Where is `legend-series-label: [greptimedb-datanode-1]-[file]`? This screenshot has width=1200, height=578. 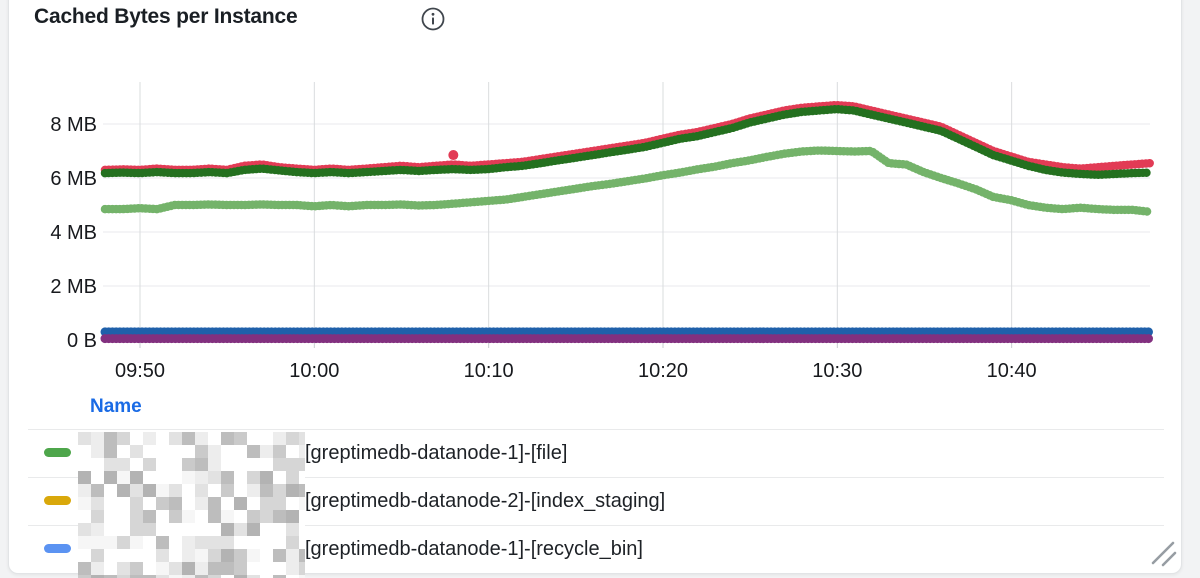 legend-series-label: [greptimedb-datanode-1]-[file] is located at coordinates (436, 453).